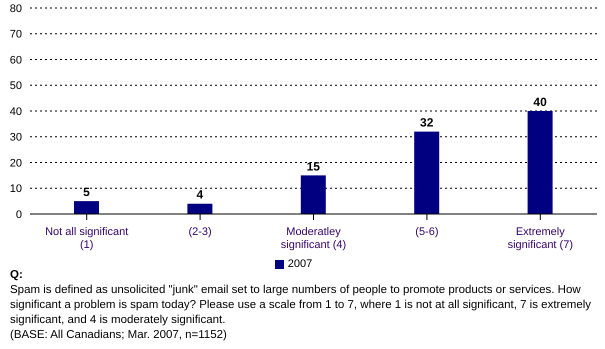 This screenshot has height=349, width=605. I want to click on x-tick-label: Extremely significant (7), so click(541, 238).